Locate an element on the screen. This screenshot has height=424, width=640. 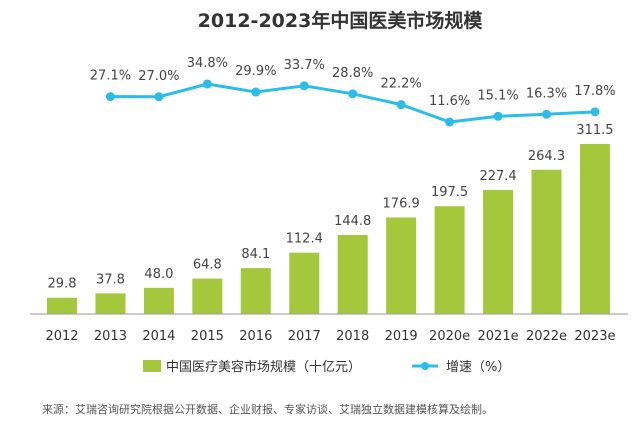
legend: 中国医疗美容市场规模（十亿元） 增速（%） is located at coordinates (326, 367).